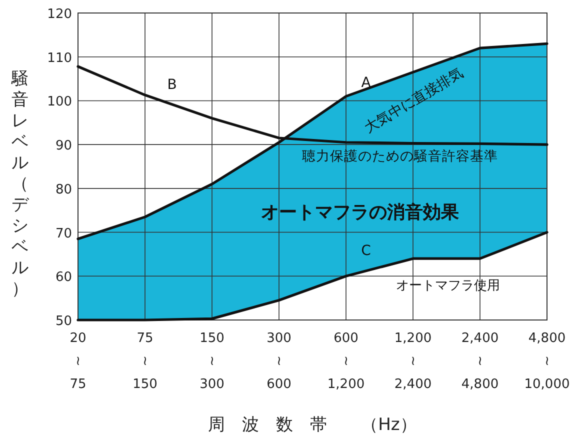  I want to click on y-tick-label: 100, so click(59, 102).